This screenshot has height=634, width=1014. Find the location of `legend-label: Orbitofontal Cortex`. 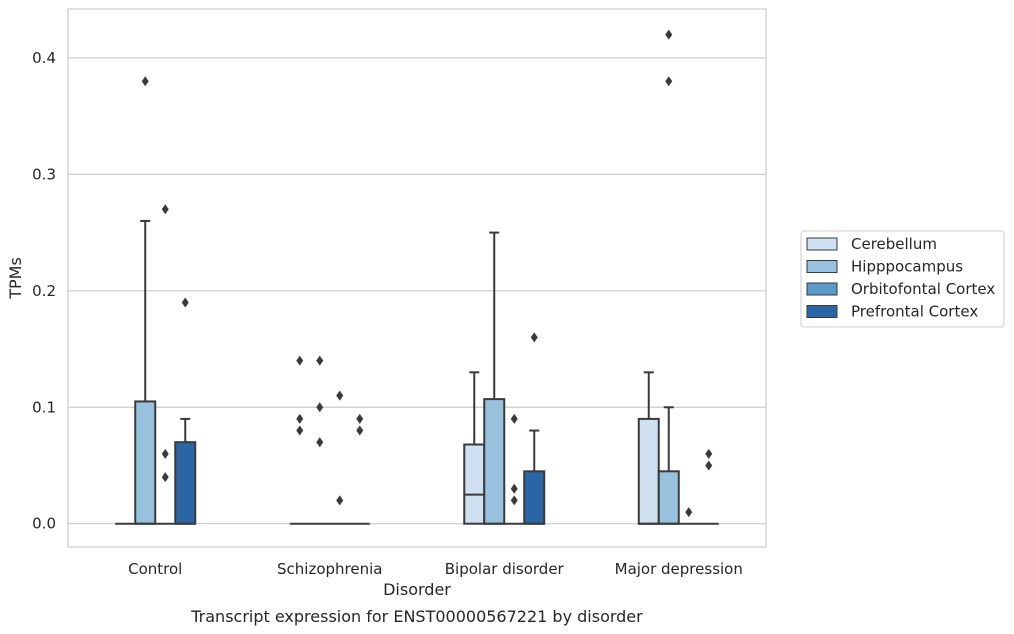

legend-label: Orbitofontal Cortex is located at coordinates (923, 289).